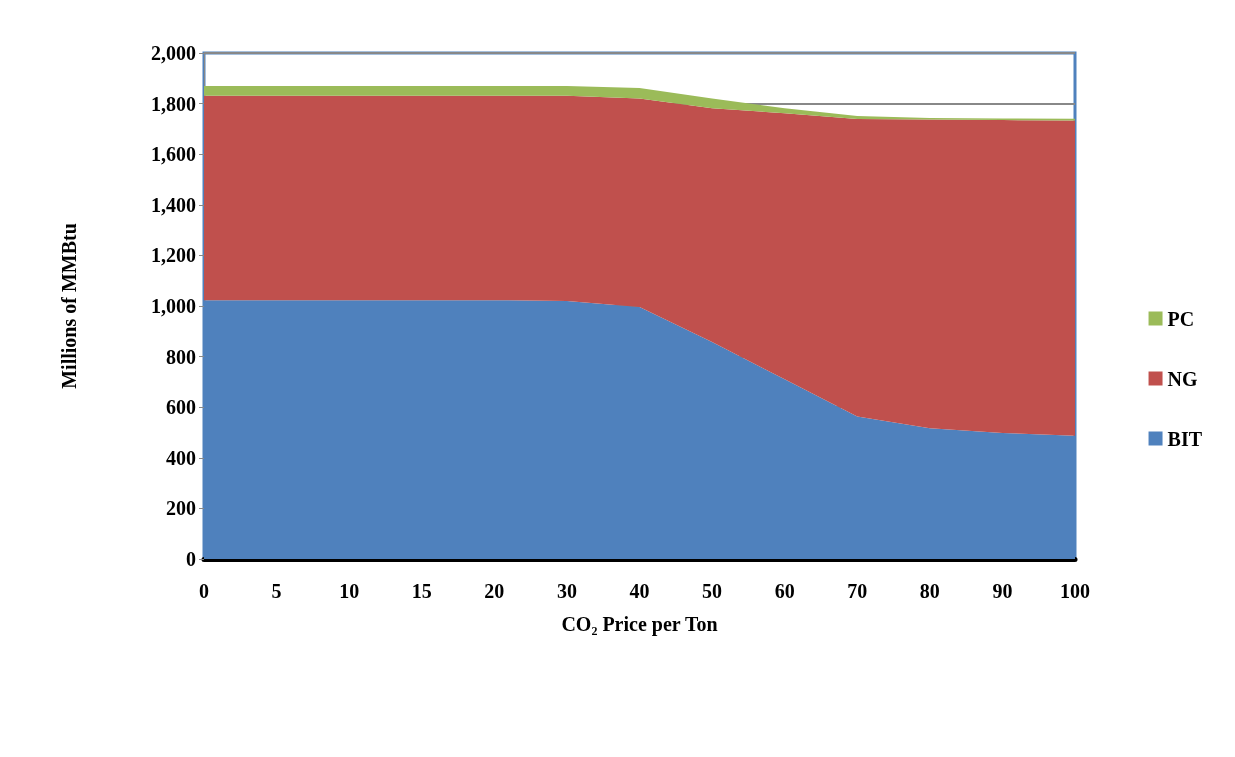 The height and width of the screenshot is (757, 1235). I want to click on legend-label: BIT, so click(1185, 438).